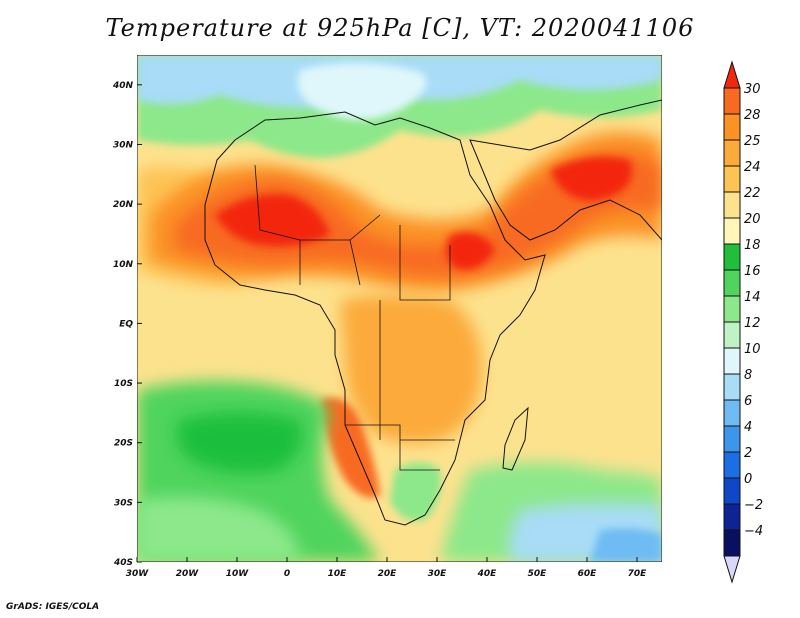 The height and width of the screenshot is (618, 800). What do you see at coordinates (123, 503) in the screenshot?
I see `y-tick-label: 30S` at bounding box center [123, 503].